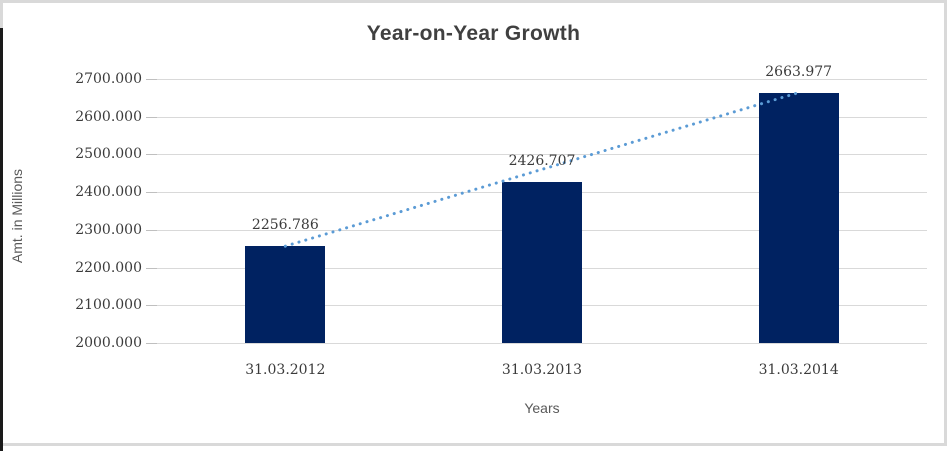  Describe the element at coordinates (285, 294) in the screenshot. I see `bar-31-03-2012` at that location.